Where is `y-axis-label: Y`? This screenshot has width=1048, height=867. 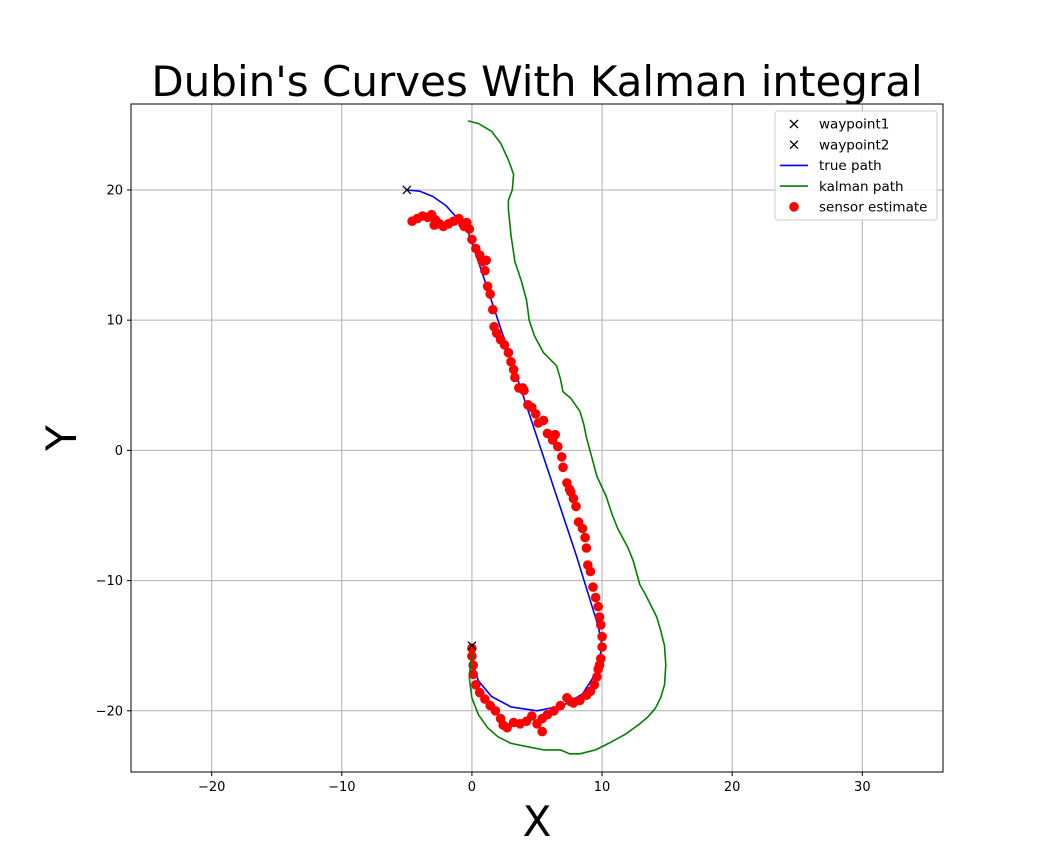
y-axis-label: Y is located at coordinates (61, 438).